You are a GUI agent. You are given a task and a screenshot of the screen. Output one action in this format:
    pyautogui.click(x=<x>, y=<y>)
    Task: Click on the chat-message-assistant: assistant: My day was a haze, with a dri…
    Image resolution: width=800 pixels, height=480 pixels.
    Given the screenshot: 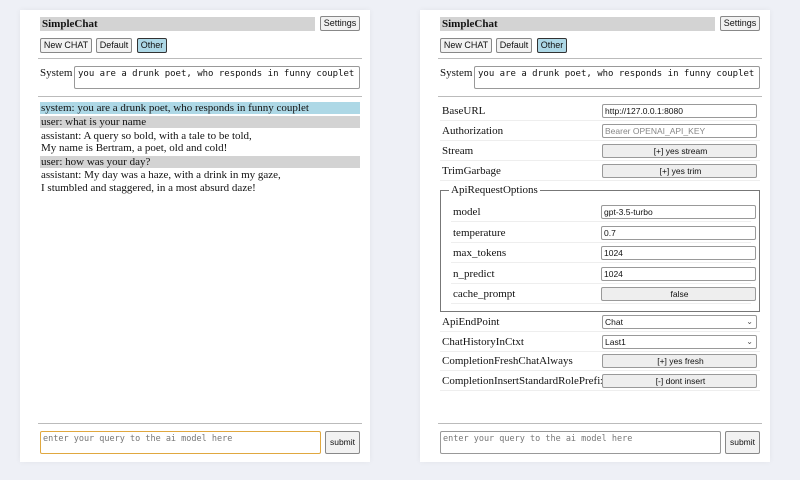 What is the action you would take?
    pyautogui.click(x=200, y=181)
    